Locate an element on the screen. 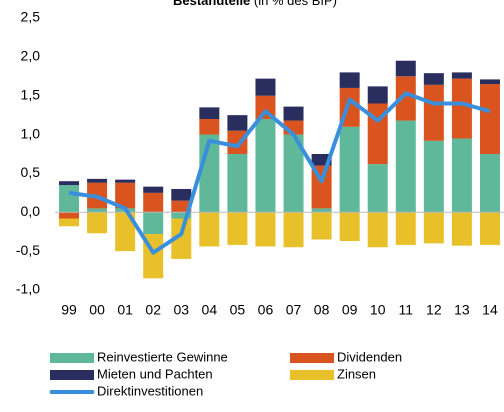 This screenshot has width=504, height=412. x-tick-label: 08 is located at coordinates (322, 310).